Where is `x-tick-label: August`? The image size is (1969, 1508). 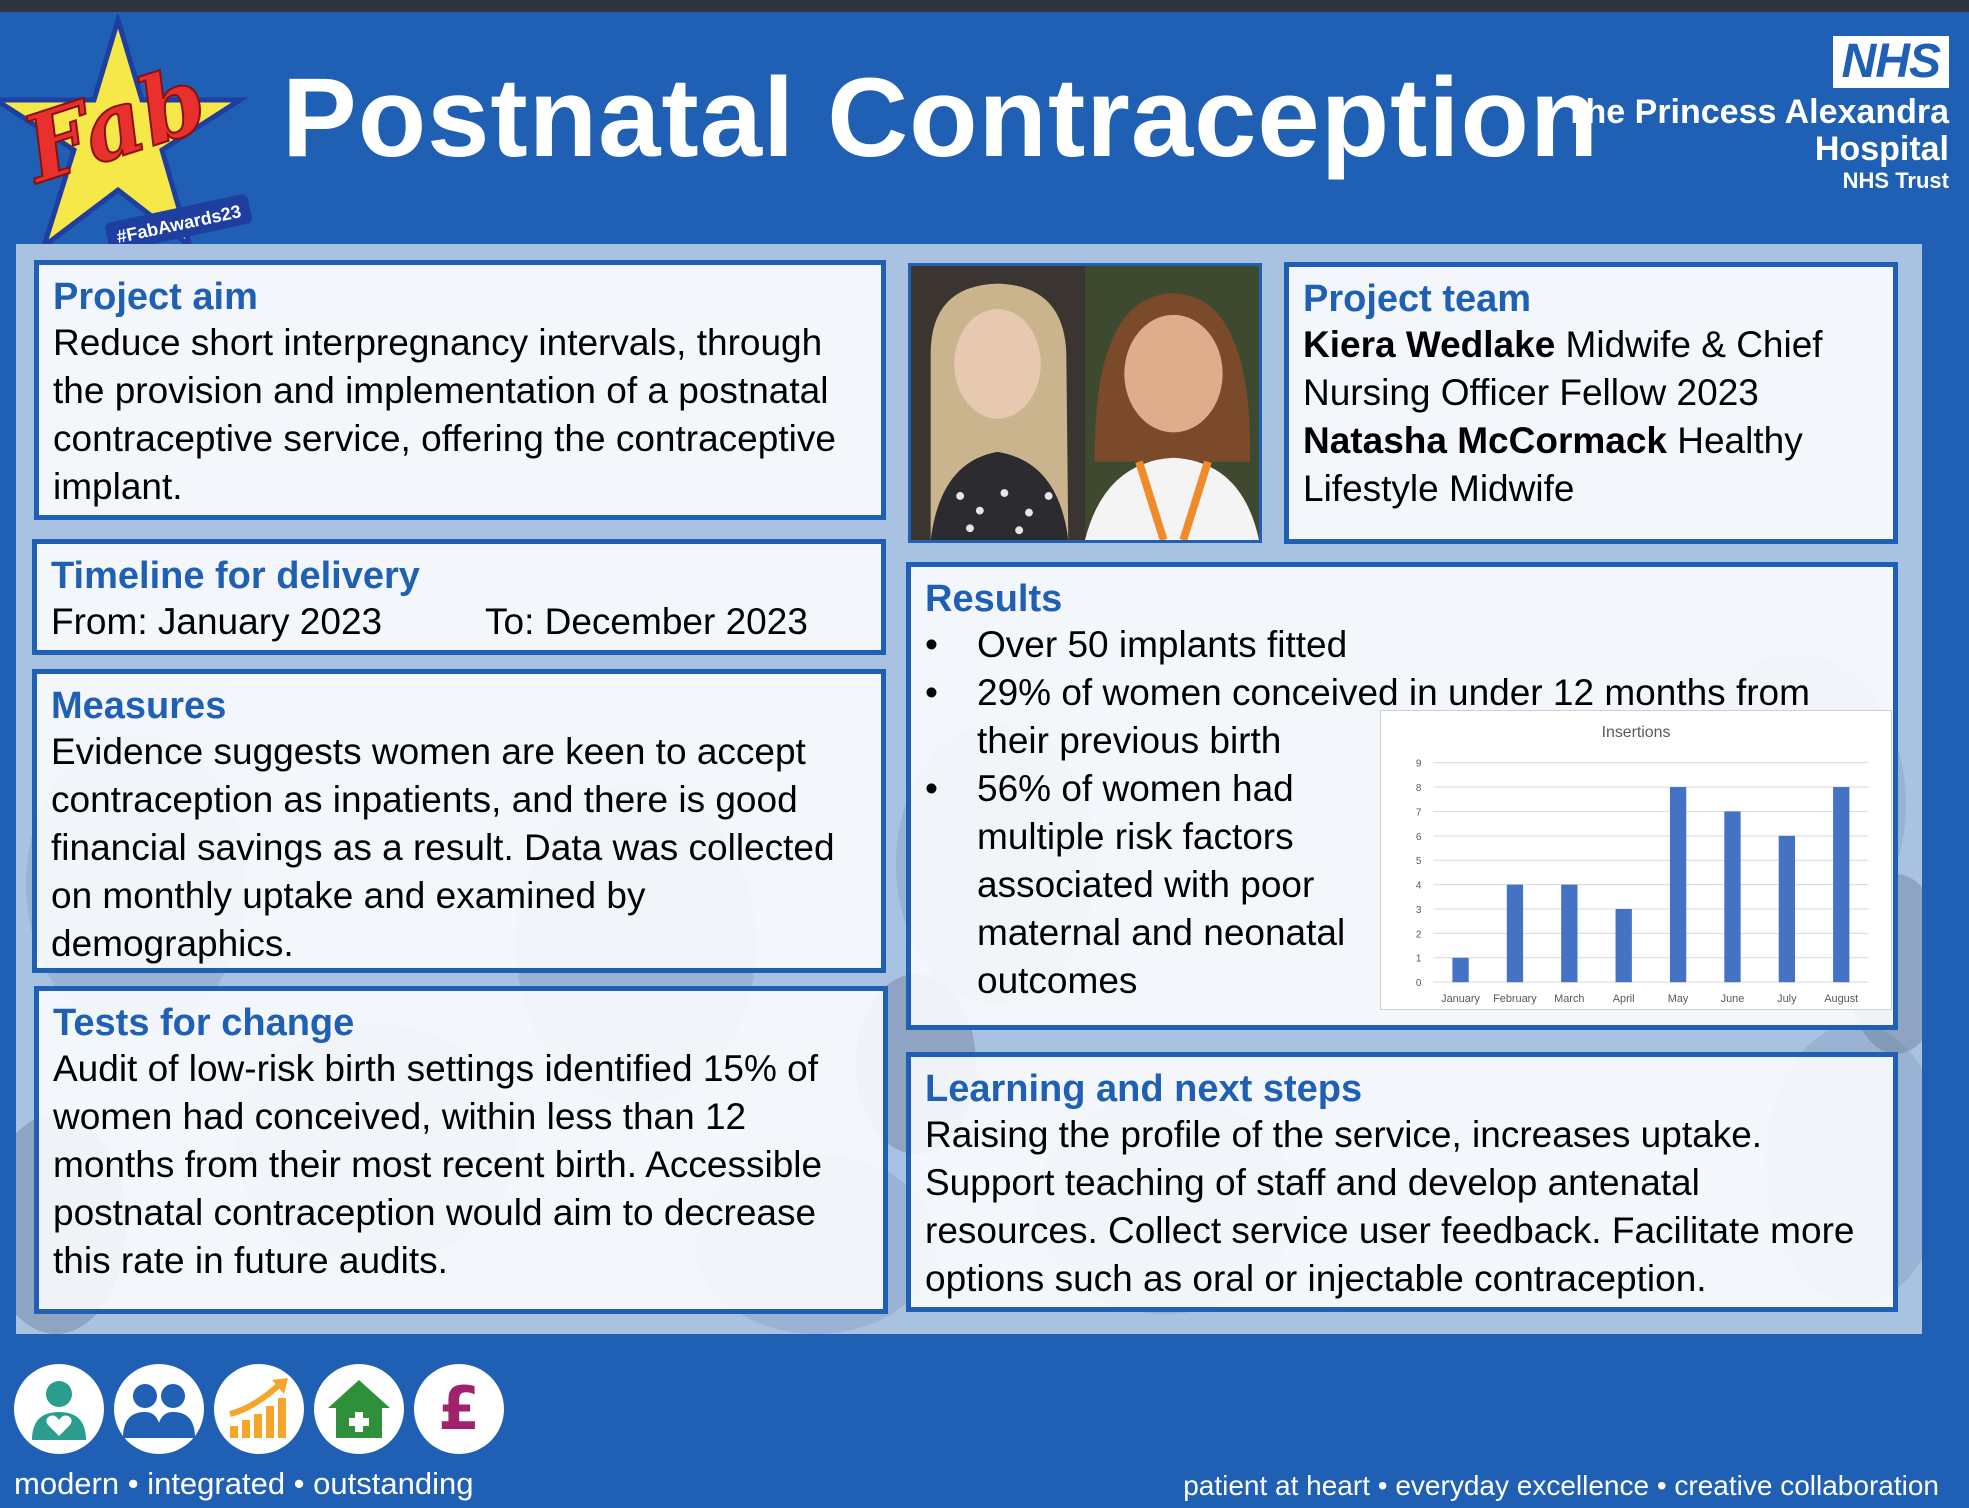 x-tick-label: August is located at coordinates (1841, 999).